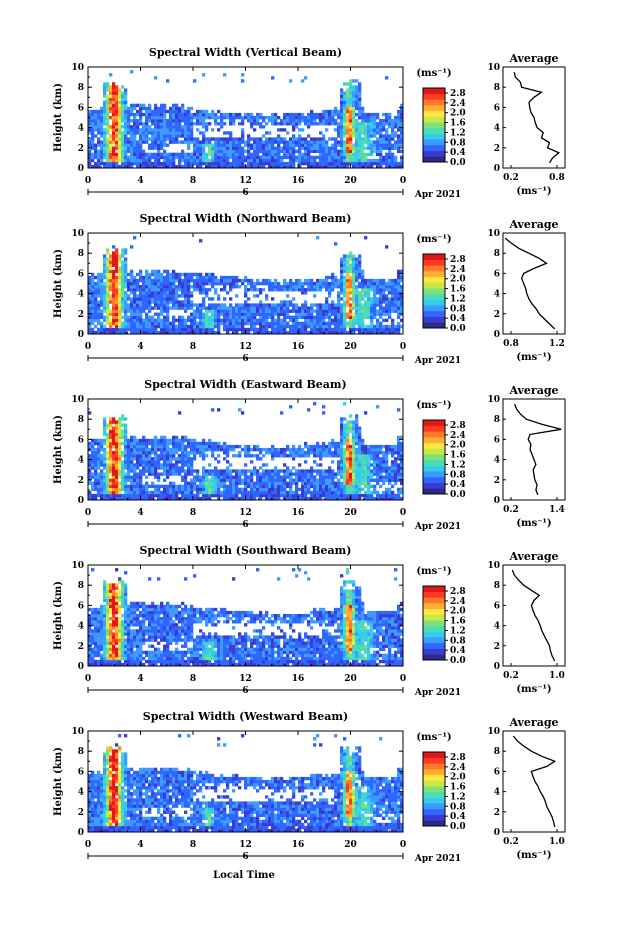  Describe the element at coordinates (458, 299) in the screenshot. I see `colorbar-tick-label: 1.2` at that location.